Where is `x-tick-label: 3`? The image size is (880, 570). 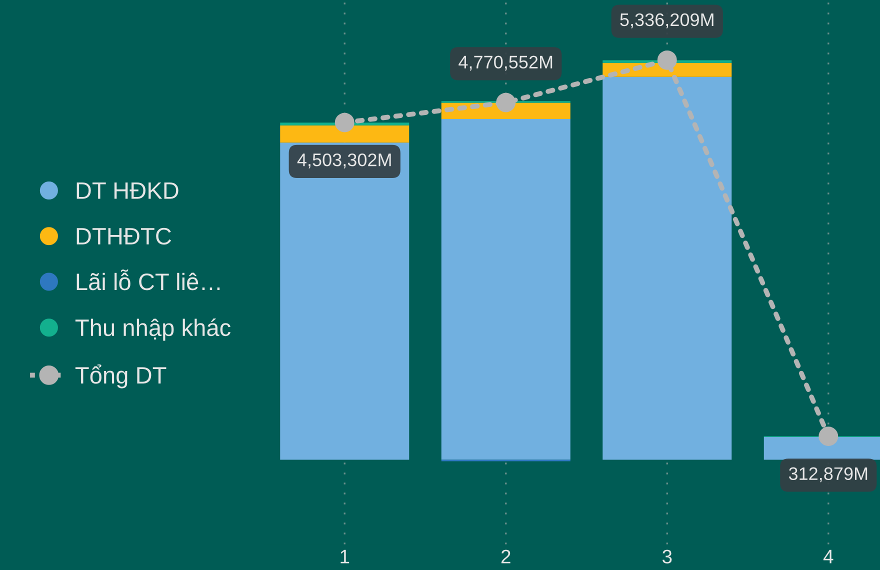
x-tick-label: 3 is located at coordinates (667, 557).